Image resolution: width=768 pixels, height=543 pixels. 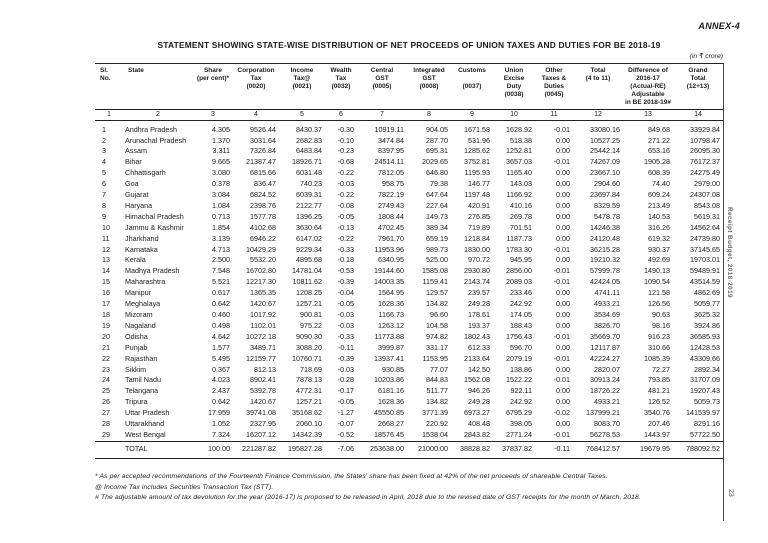 I want to click on cell-value: 900.81, so click(x=311, y=315).